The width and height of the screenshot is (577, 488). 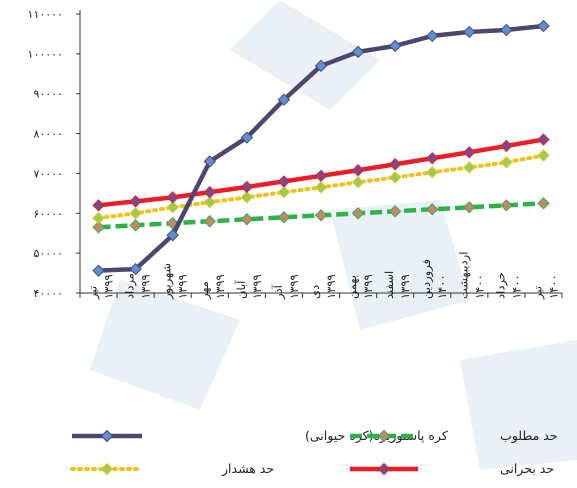 What do you see at coordinates (48, 213) in the screenshot?
I see `y-tick-label: ۶۰۰۰۰` at bounding box center [48, 213].